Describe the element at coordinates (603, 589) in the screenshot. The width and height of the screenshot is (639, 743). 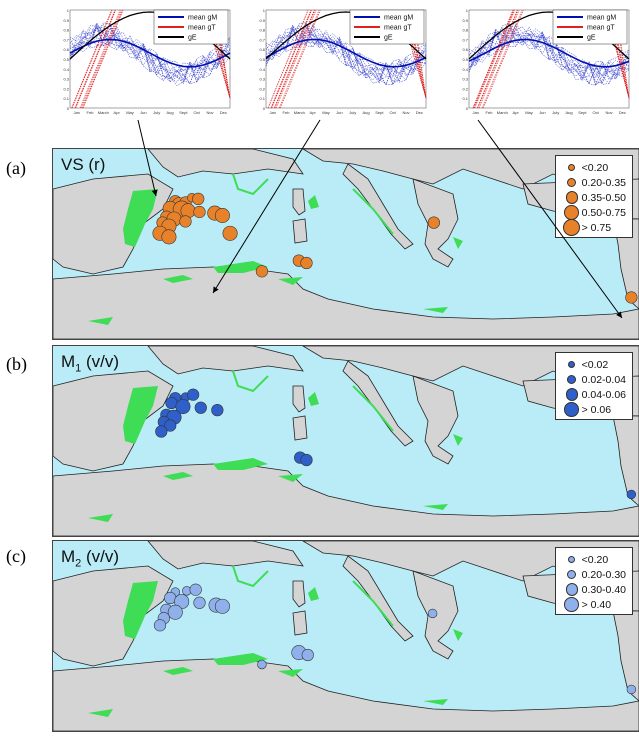
I see `legend-label: 0.30-0.40` at that location.